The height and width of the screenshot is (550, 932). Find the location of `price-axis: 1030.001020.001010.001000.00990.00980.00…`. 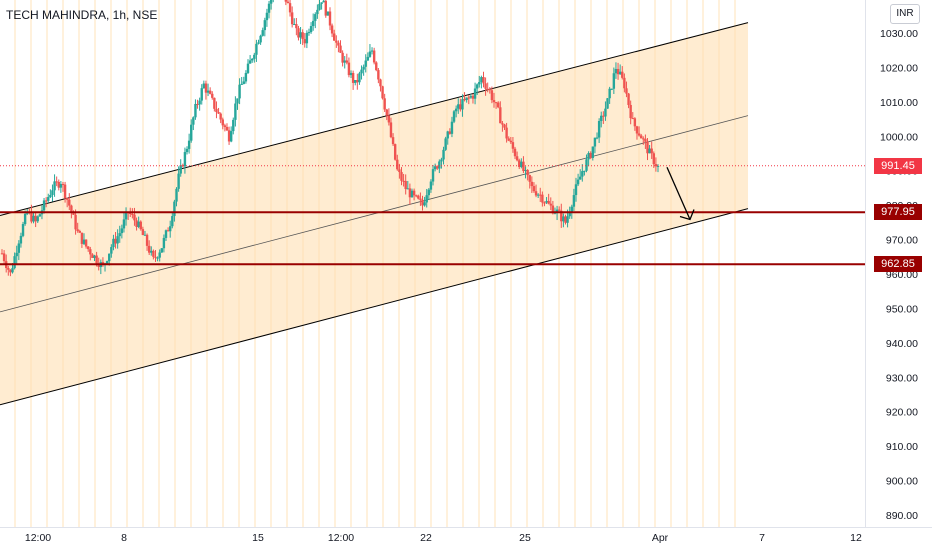

price-axis: 1030.001020.001010.001000.00990.00980.00… is located at coordinates (899, 275).